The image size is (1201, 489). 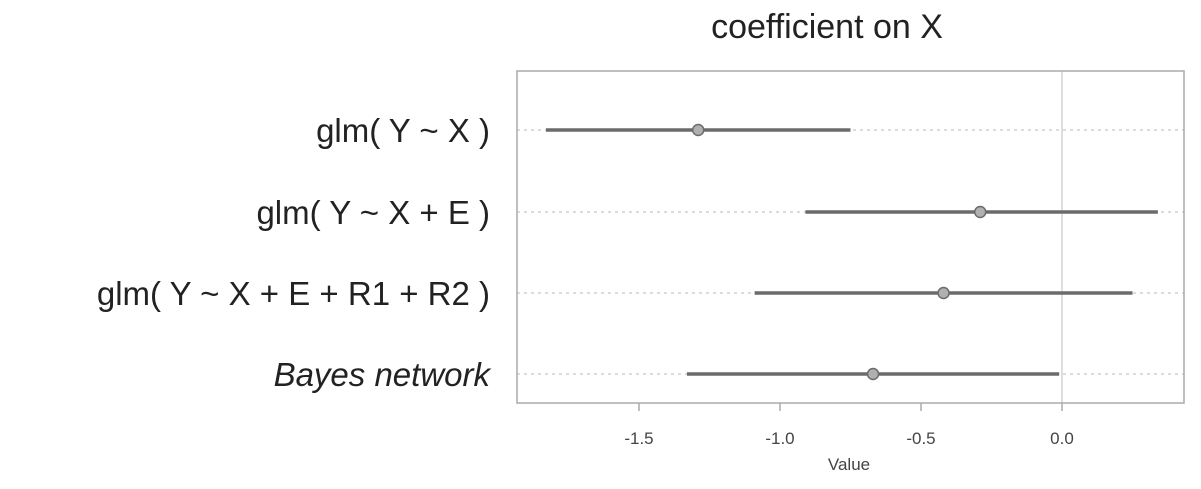 I want to click on x-axis-title: Value, so click(x=849, y=464).